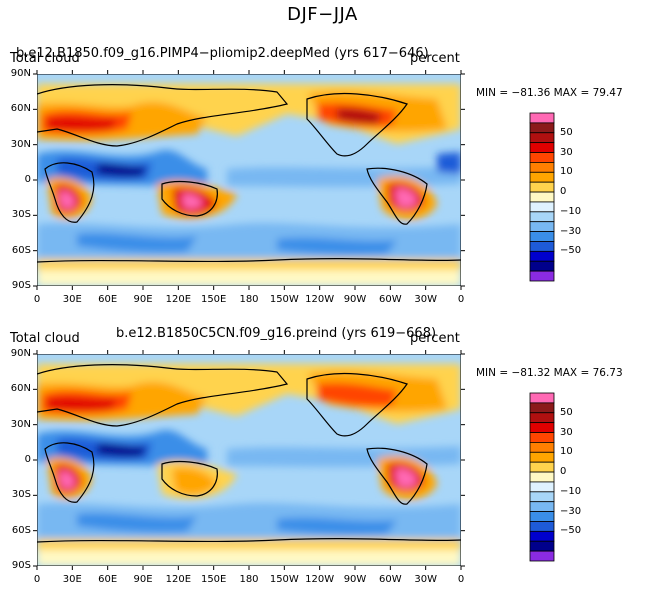  What do you see at coordinates (20, 353) in the screenshot?
I see `panel-2-lat-label: 90N` at bounding box center [20, 353].